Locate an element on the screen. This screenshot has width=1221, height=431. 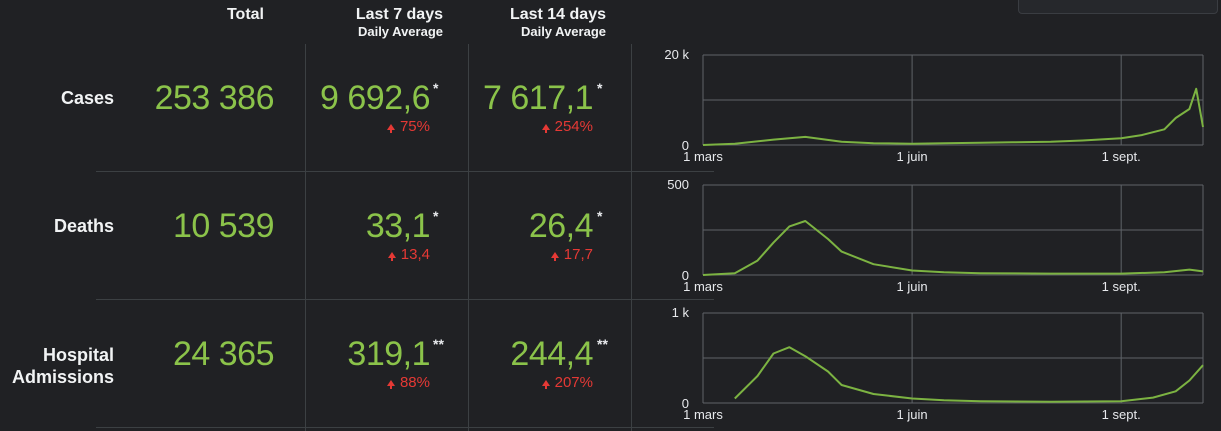
cases-last14-delta: 254% is located at coordinates (567, 126).